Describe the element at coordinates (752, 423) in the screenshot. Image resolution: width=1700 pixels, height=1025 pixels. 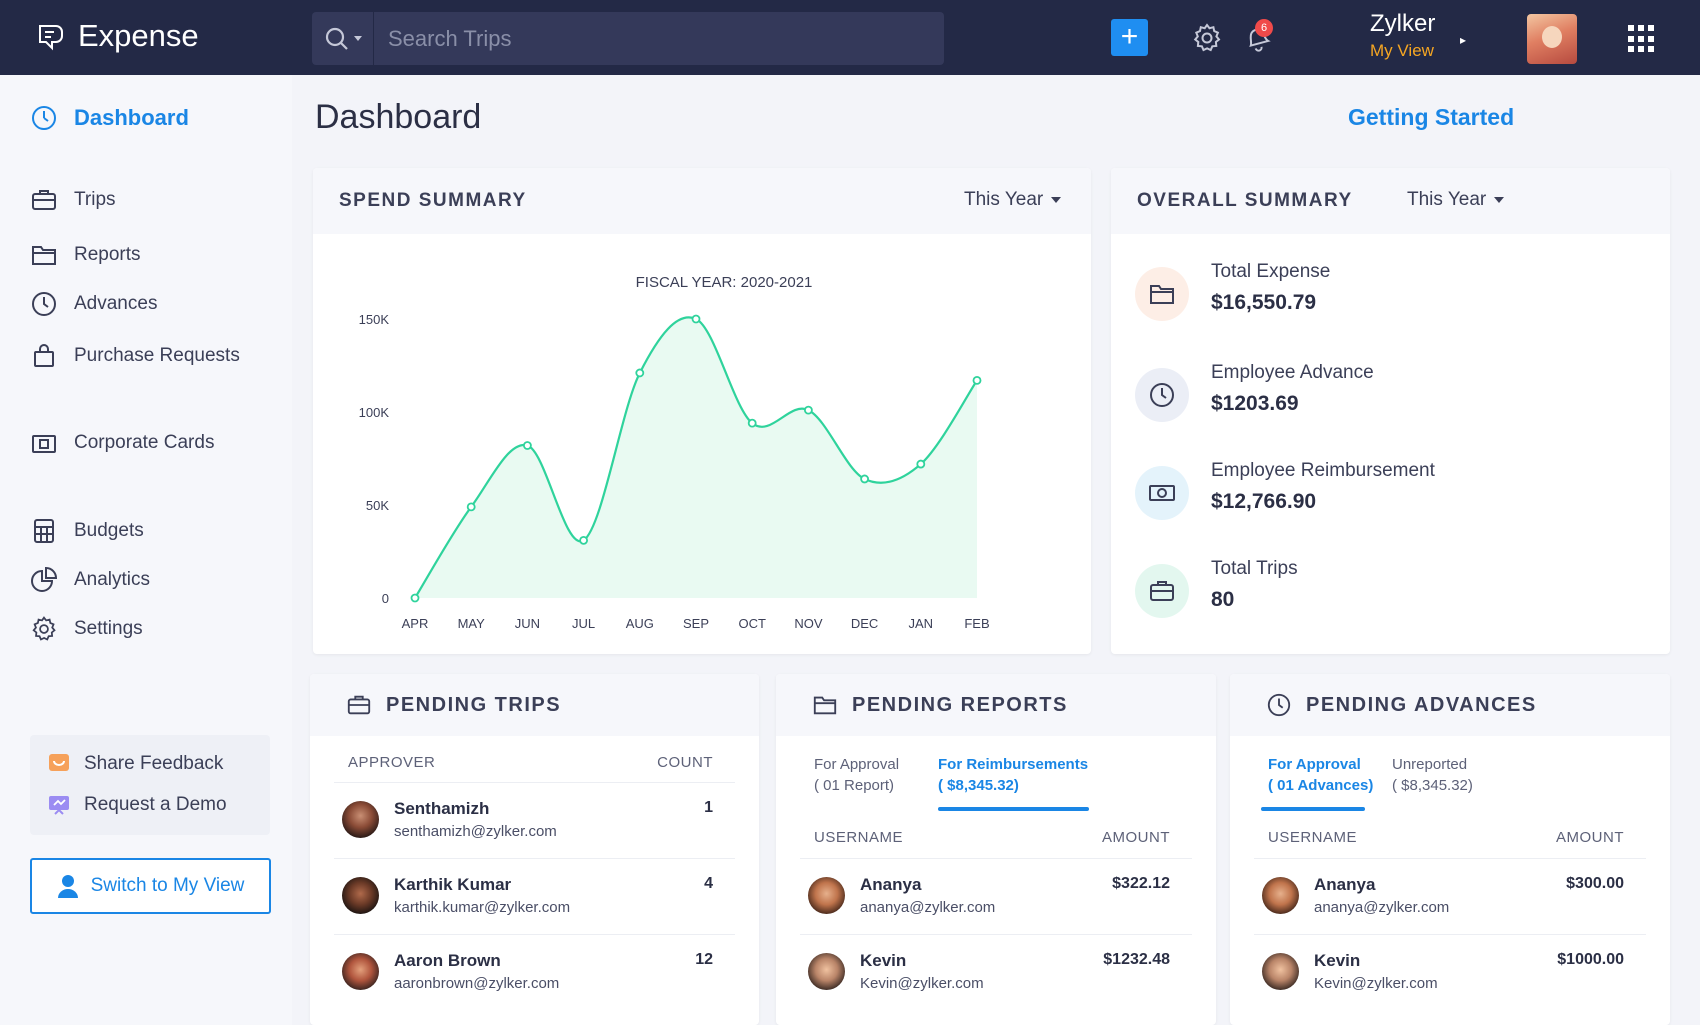
I see `chart-point-oct` at that location.